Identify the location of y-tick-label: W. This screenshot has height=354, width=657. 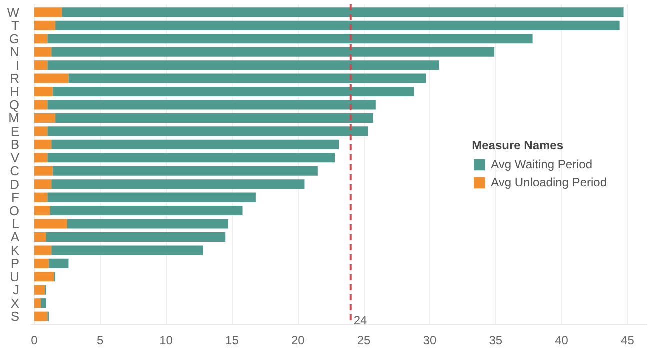
(13, 12).